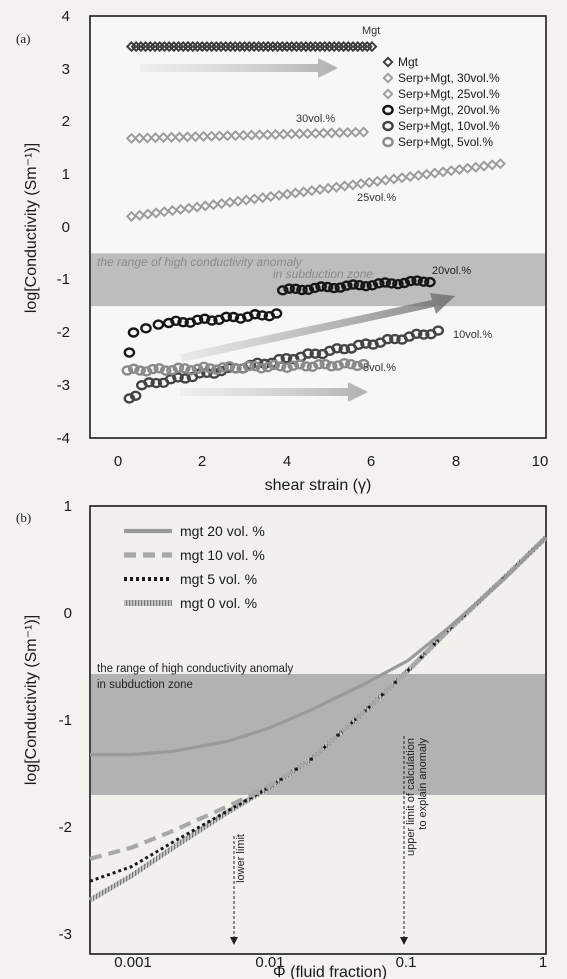 The height and width of the screenshot is (979, 567). Describe the element at coordinates (269, 962) in the screenshot. I see `panel-b-x-tick: 0.01` at that location.